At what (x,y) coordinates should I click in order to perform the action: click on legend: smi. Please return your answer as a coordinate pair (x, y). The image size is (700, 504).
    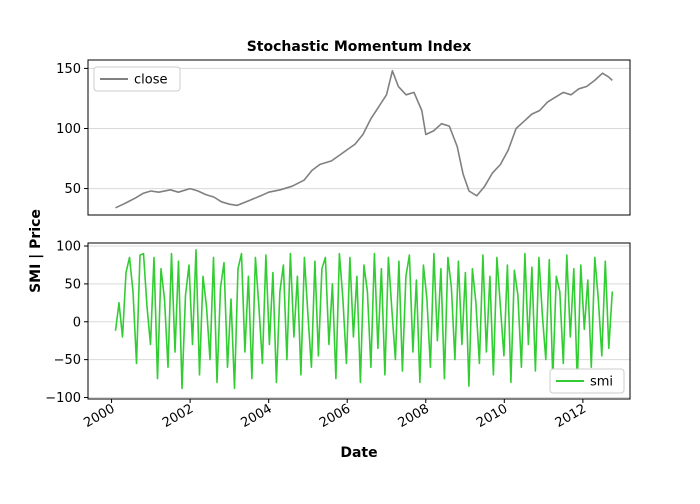
    Looking at the image, I should click on (587, 381).